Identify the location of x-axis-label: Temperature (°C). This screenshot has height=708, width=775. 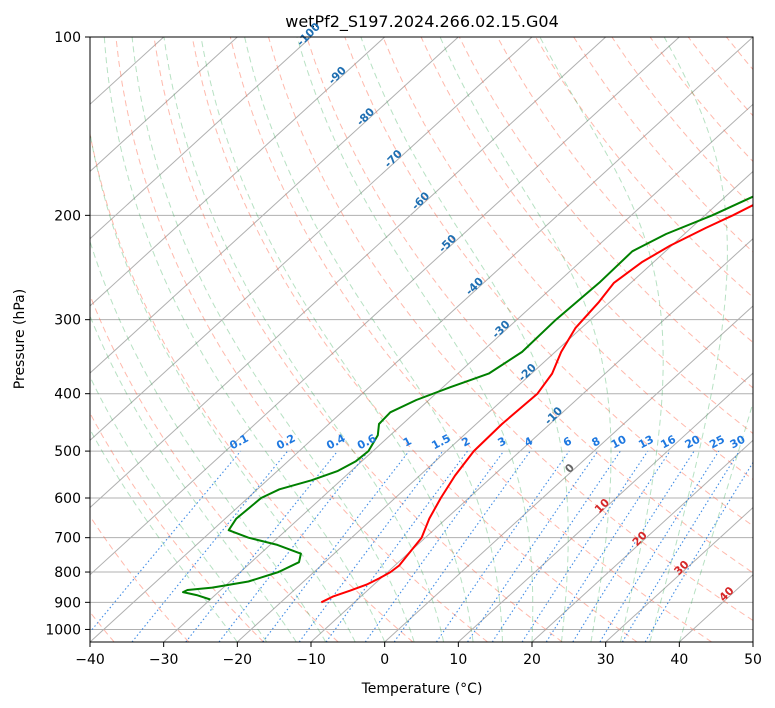
(422, 689).